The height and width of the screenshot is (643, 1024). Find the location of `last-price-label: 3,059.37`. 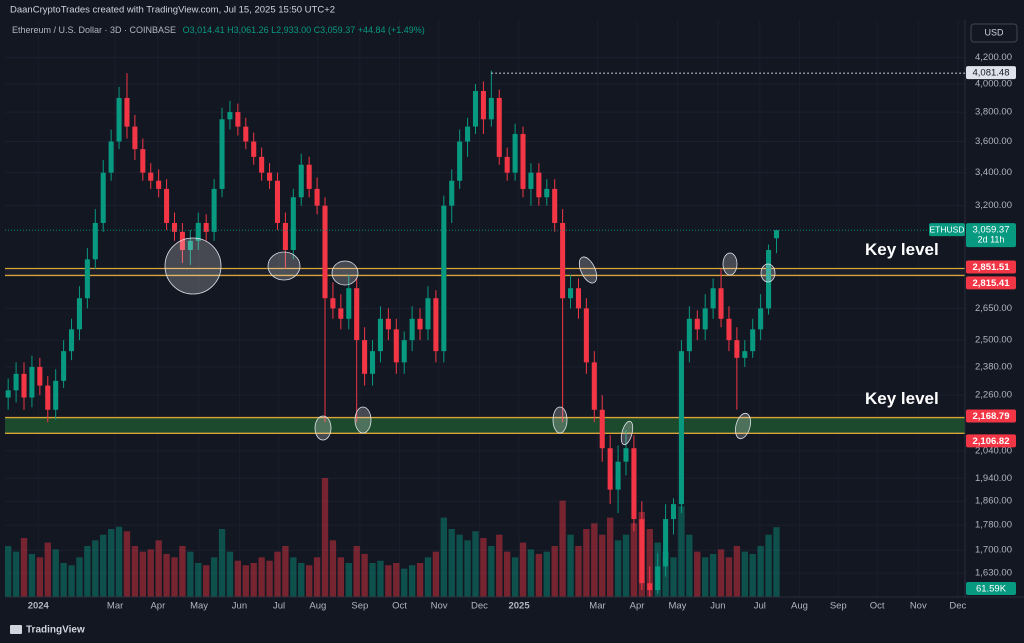

last-price-label: 3,059.37 is located at coordinates (991, 230).